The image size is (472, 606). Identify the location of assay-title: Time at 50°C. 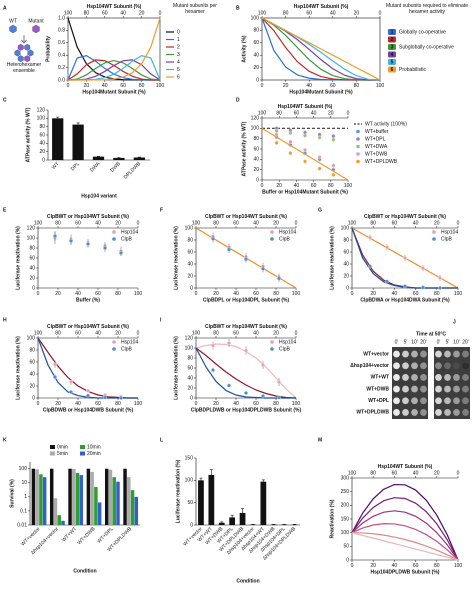
(431, 334).